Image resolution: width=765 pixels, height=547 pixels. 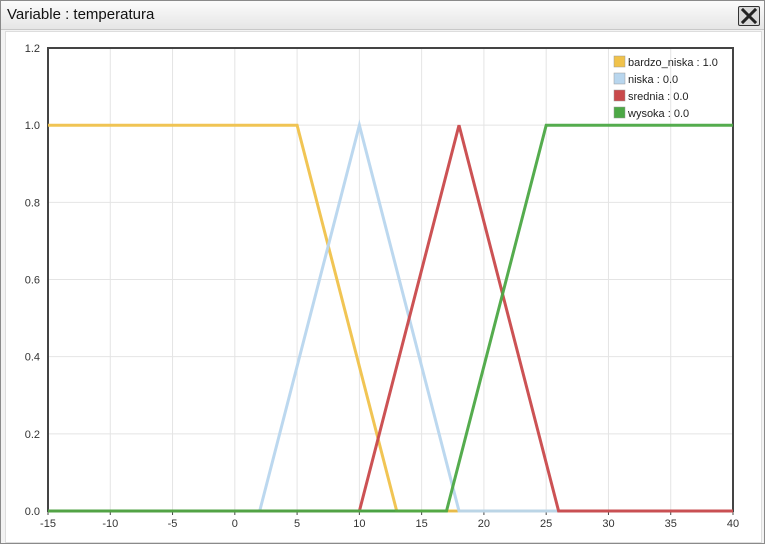 What do you see at coordinates (359, 524) in the screenshot?
I see `x-tick-label: 10` at bounding box center [359, 524].